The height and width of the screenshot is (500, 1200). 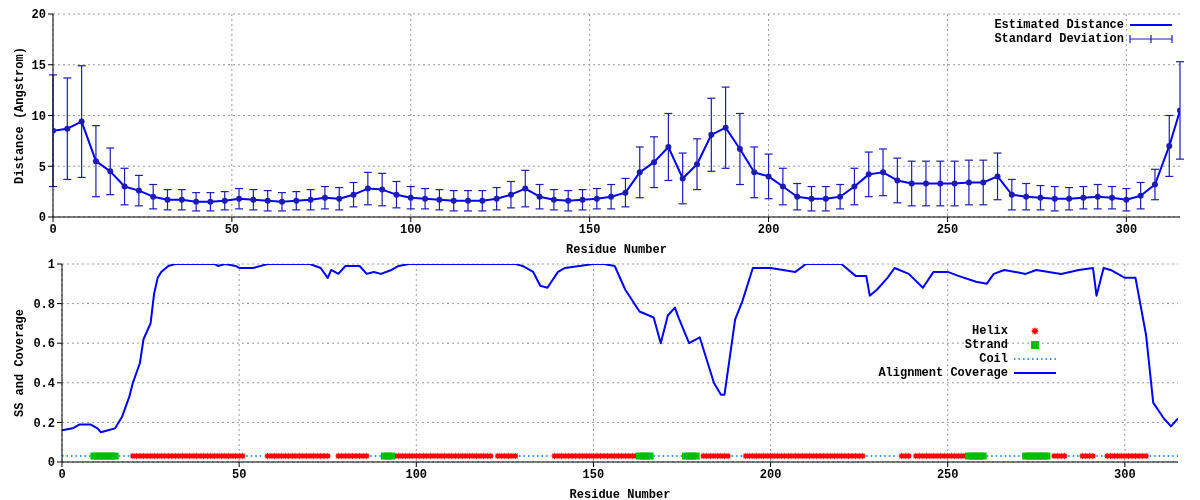 I want to click on legend-label: Alignment Coverage, so click(x=943, y=373).